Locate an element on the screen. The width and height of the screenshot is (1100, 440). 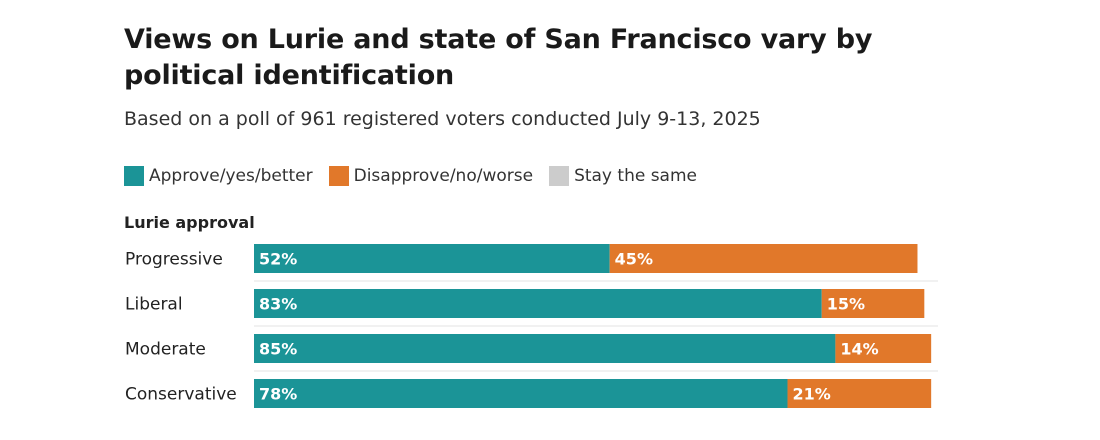
bar-liberal-disapprove is located at coordinates (873, 303).